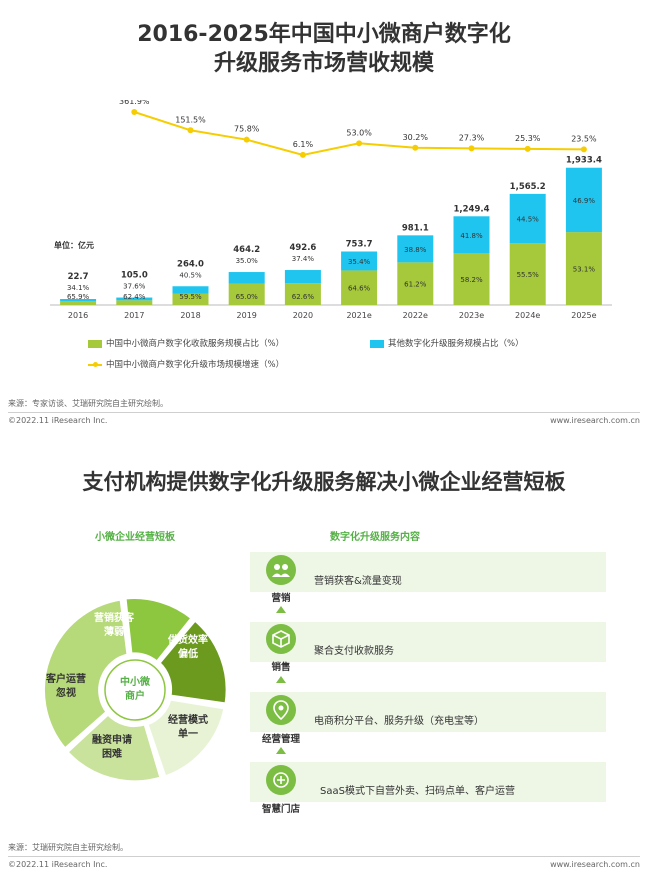 This screenshot has height=874, width=648. Describe the element at coordinates (358, 581) in the screenshot. I see `service-text-marketing: 营销获客&流量变现` at that location.